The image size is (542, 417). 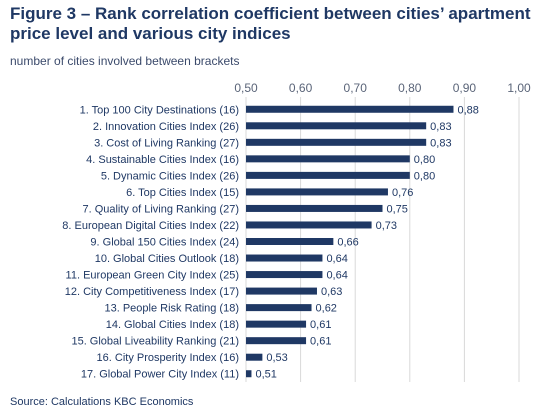 I want to click on data-label: 0,76, so click(x=402, y=193).